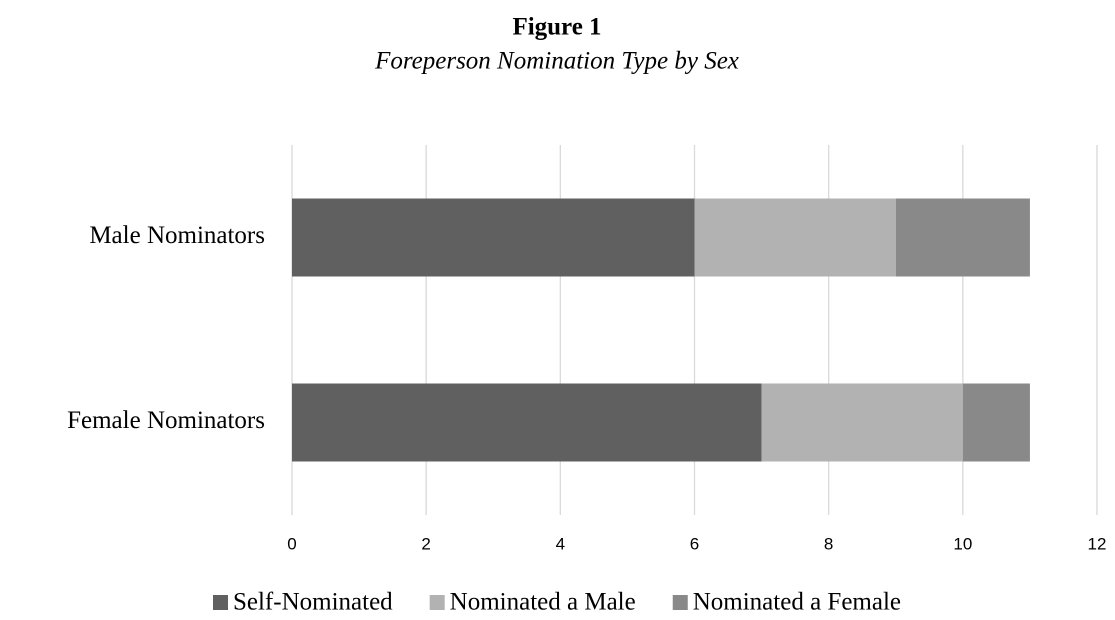 The height and width of the screenshot is (620, 1115). What do you see at coordinates (177, 235) in the screenshot?
I see `y-tick-label: Male Nominators` at bounding box center [177, 235].